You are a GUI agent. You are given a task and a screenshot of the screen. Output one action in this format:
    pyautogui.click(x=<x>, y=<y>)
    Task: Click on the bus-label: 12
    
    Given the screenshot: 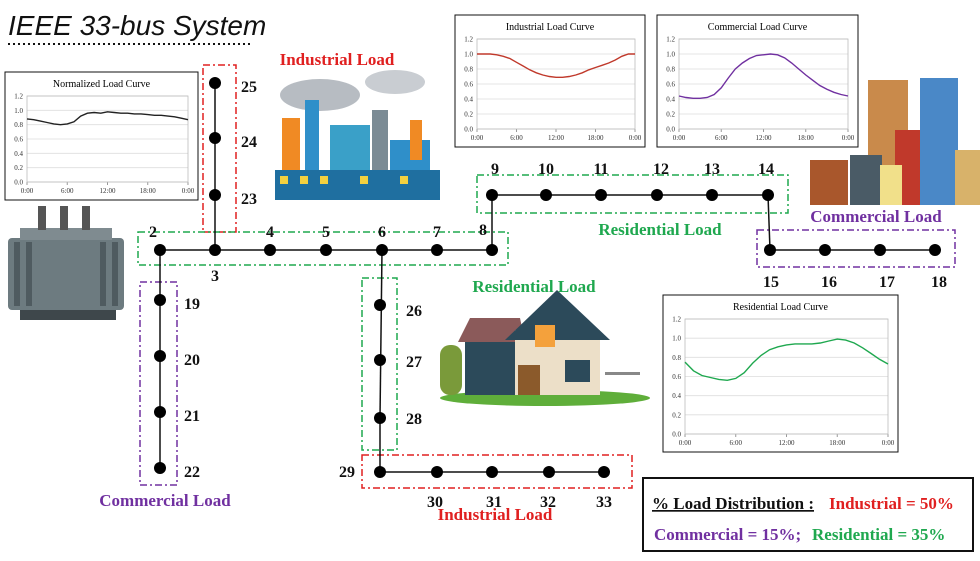 What is the action you would take?
    pyautogui.click(x=661, y=169)
    